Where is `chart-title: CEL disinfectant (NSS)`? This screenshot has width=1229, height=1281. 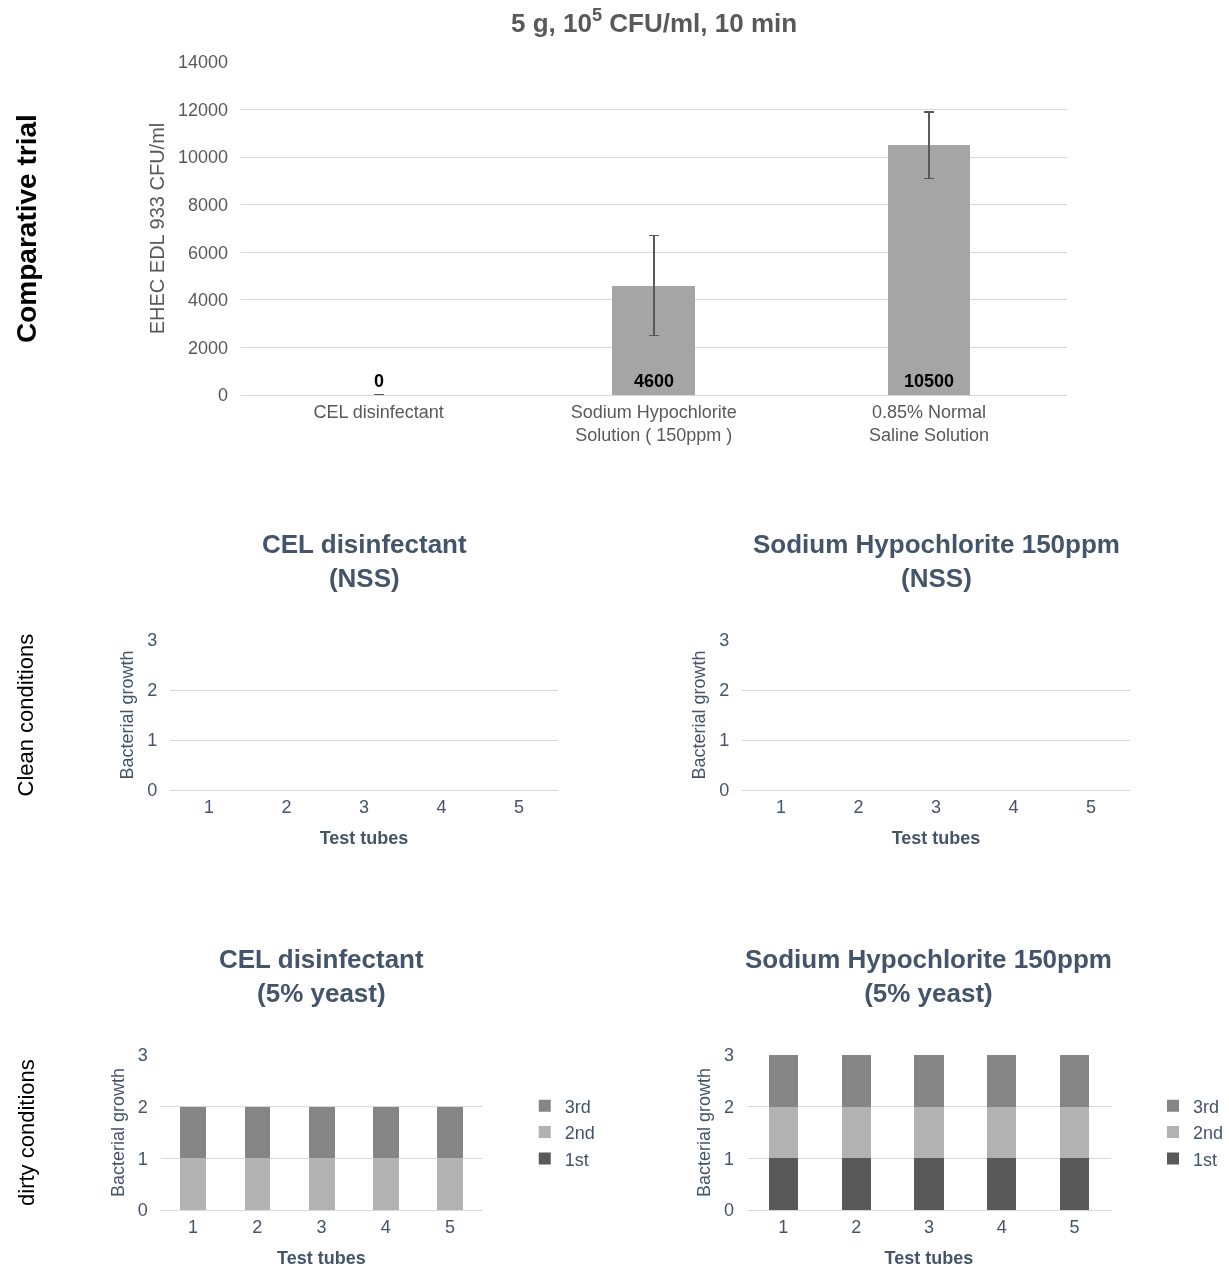 chart-title: CEL disinfectant (NSS) is located at coordinates (364, 561).